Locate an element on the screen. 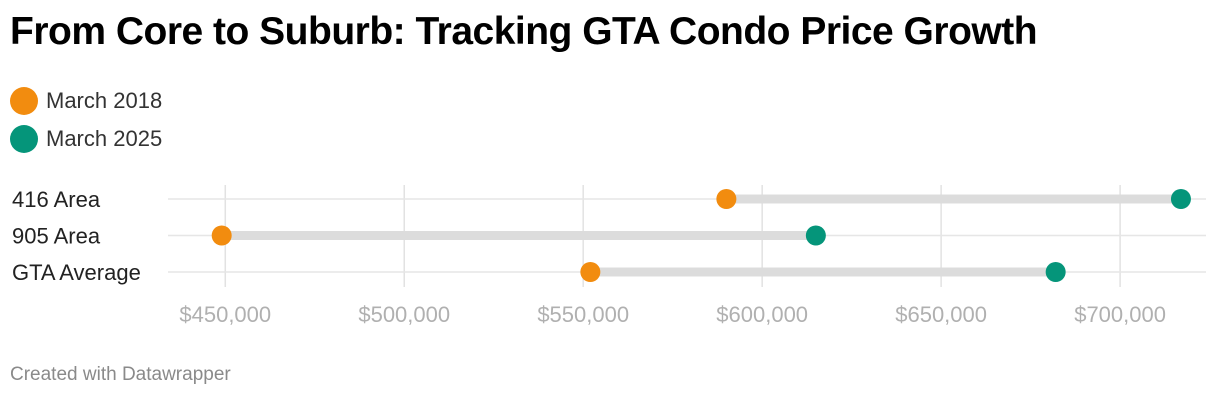  legend-label: March 2025 is located at coordinates (104, 138).